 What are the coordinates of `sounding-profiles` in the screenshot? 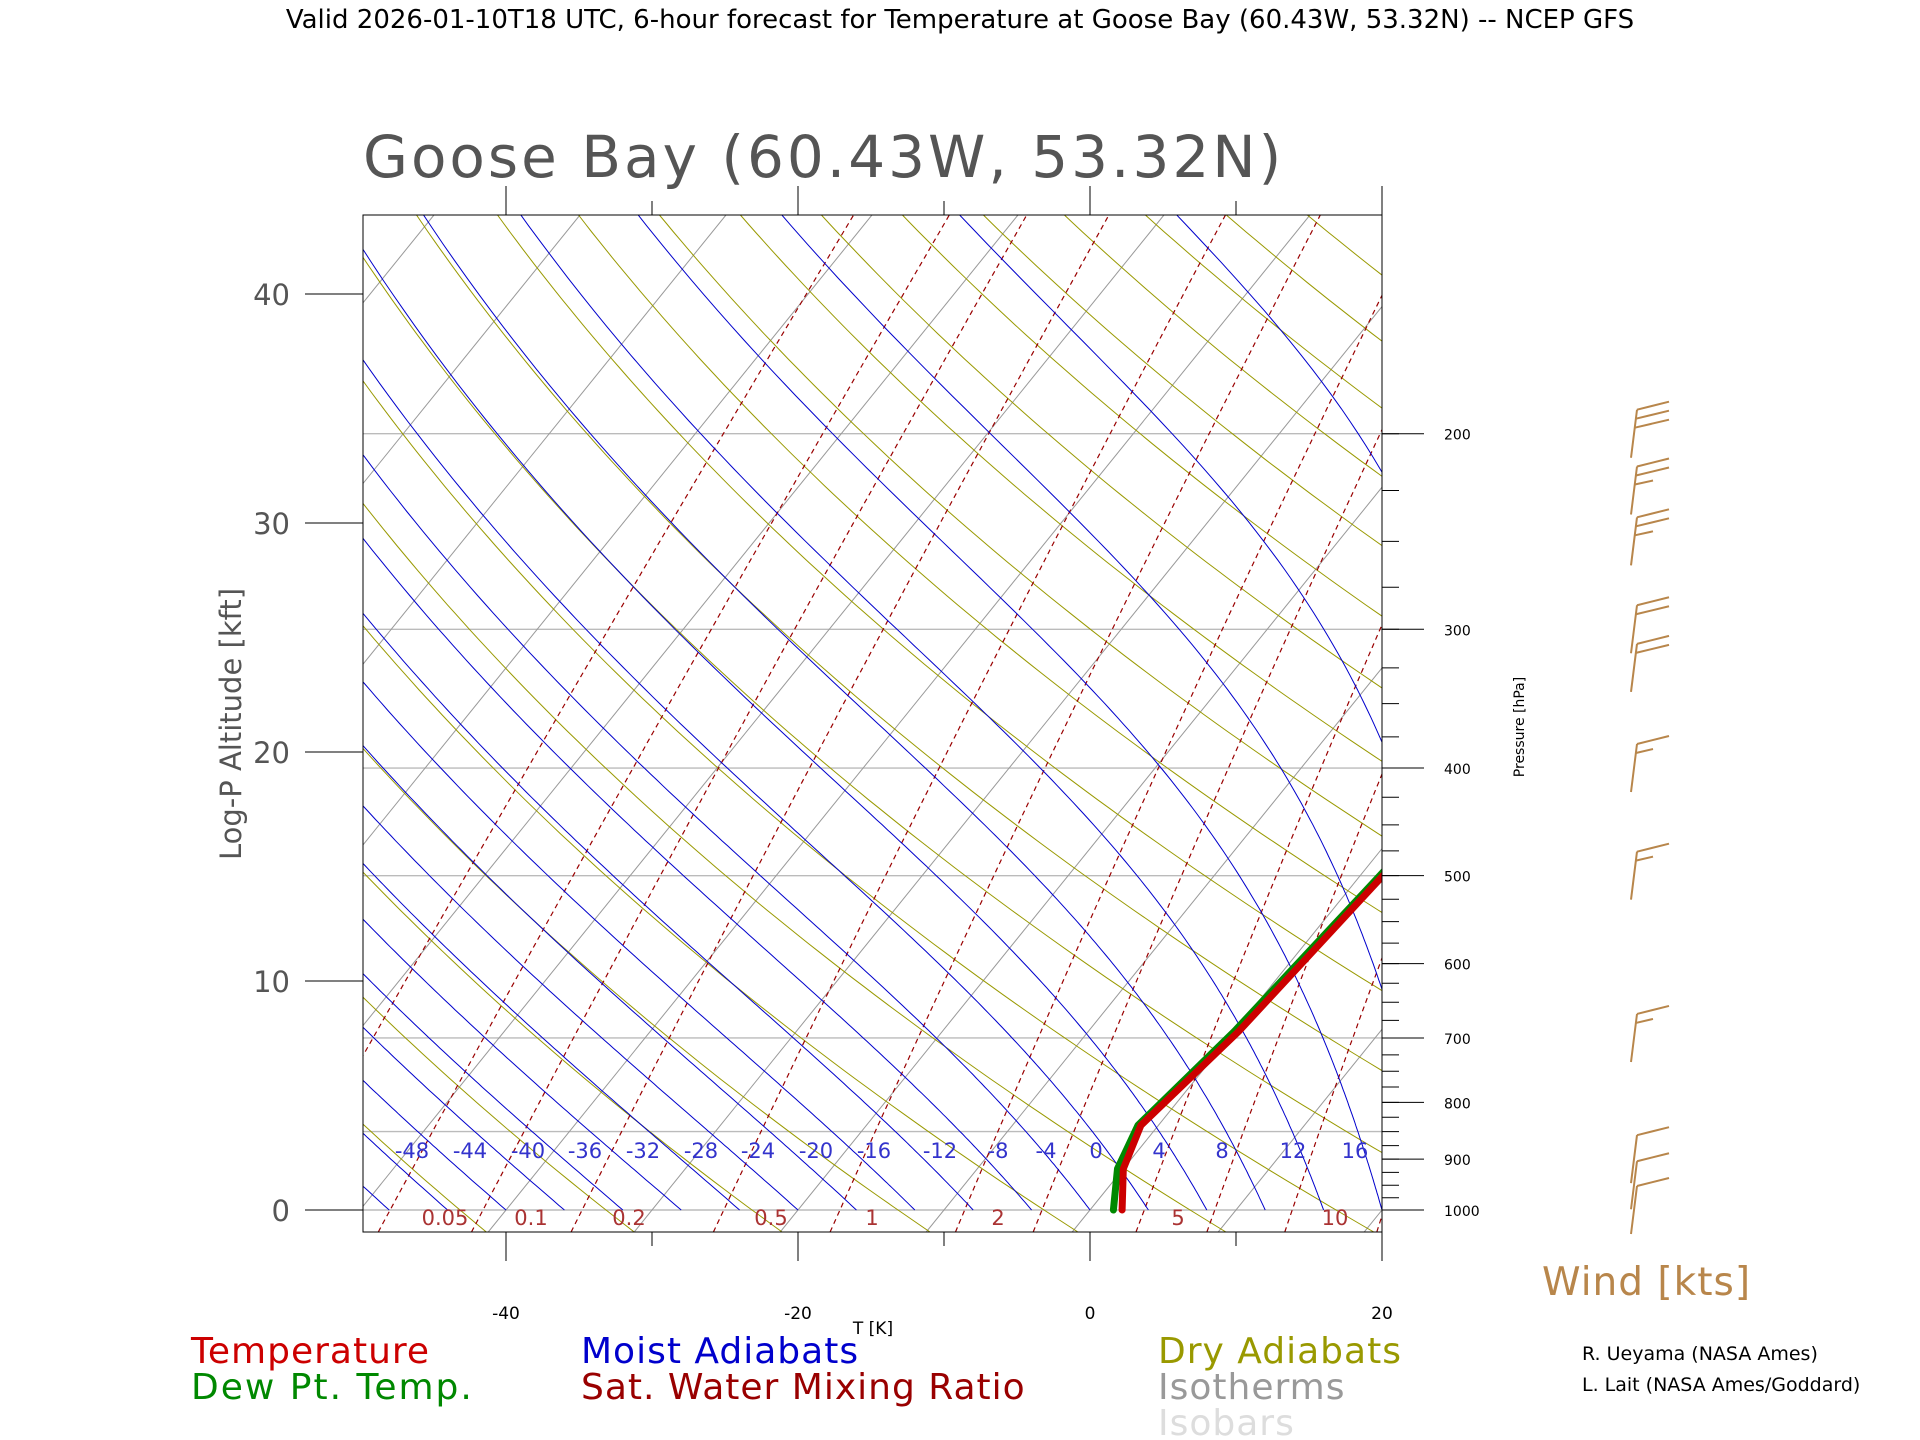 It's located at (1245, 1041).